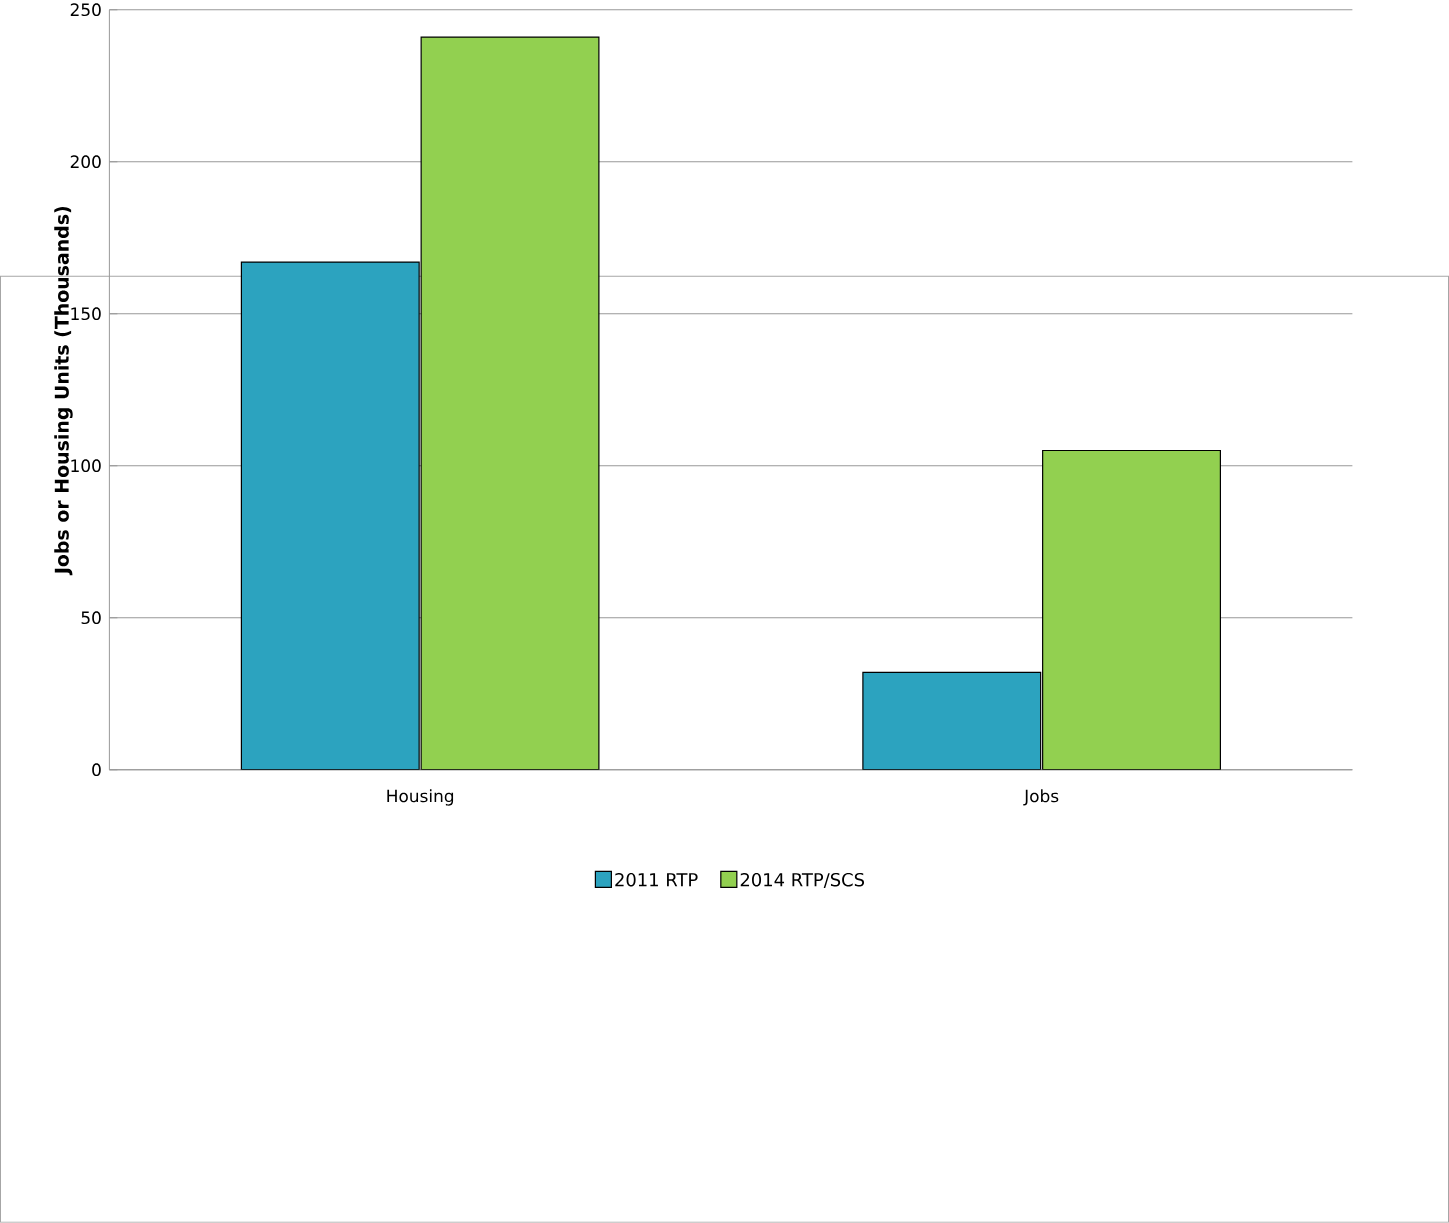  I want to click on legend-label: 2011 RTP, so click(656, 880).